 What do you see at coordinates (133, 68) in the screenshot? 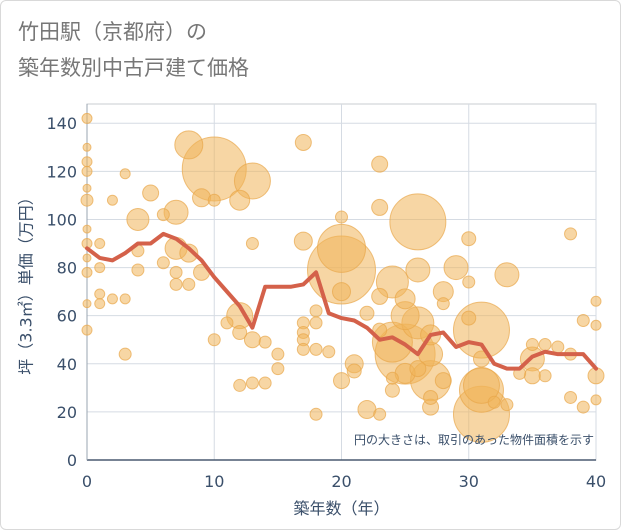
I see `chart-title-line-2: 築年数別中古戸建て価格` at bounding box center [133, 68].